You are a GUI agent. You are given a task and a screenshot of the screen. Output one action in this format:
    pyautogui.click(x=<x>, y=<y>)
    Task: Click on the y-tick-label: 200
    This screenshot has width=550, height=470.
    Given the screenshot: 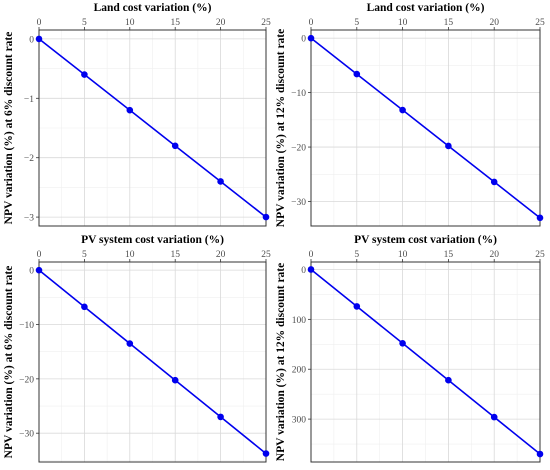 What is the action you would take?
    pyautogui.click(x=299, y=371)
    